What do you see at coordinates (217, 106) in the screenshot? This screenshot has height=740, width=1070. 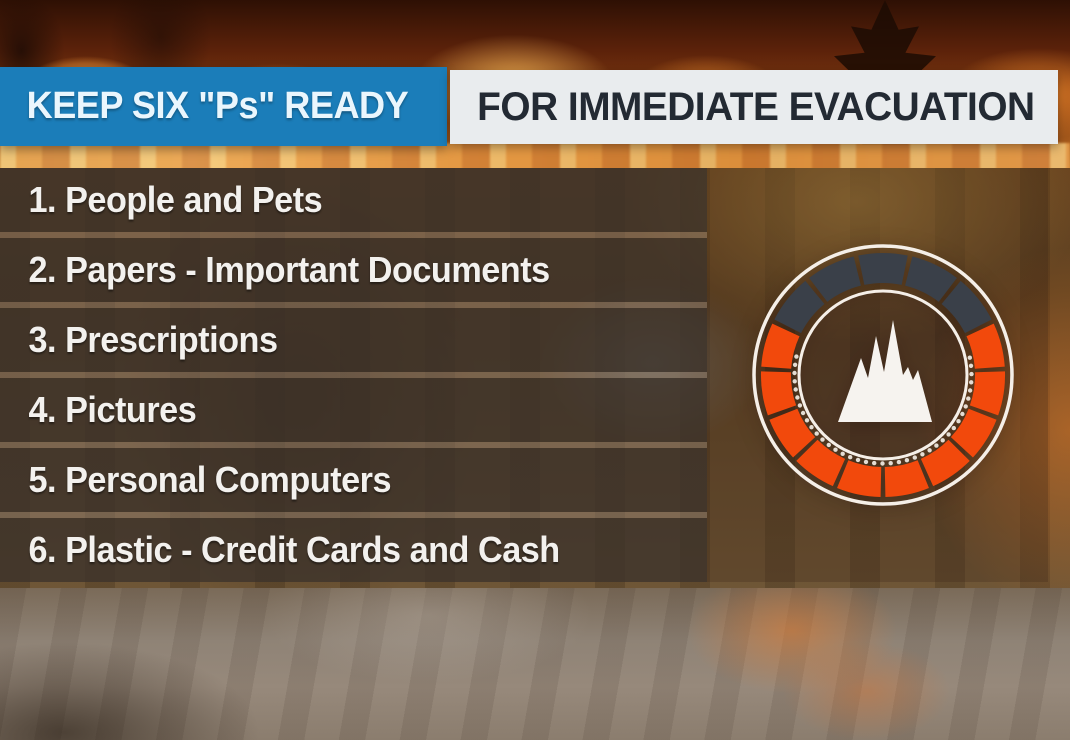 I see `page-title: KEEP SIX "Ps" READY` at bounding box center [217, 106].